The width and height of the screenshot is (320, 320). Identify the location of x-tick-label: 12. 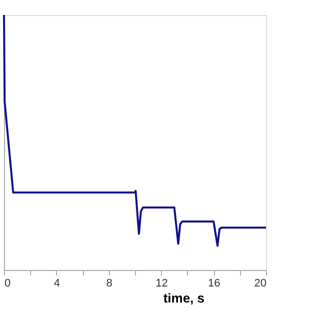
(162, 284).